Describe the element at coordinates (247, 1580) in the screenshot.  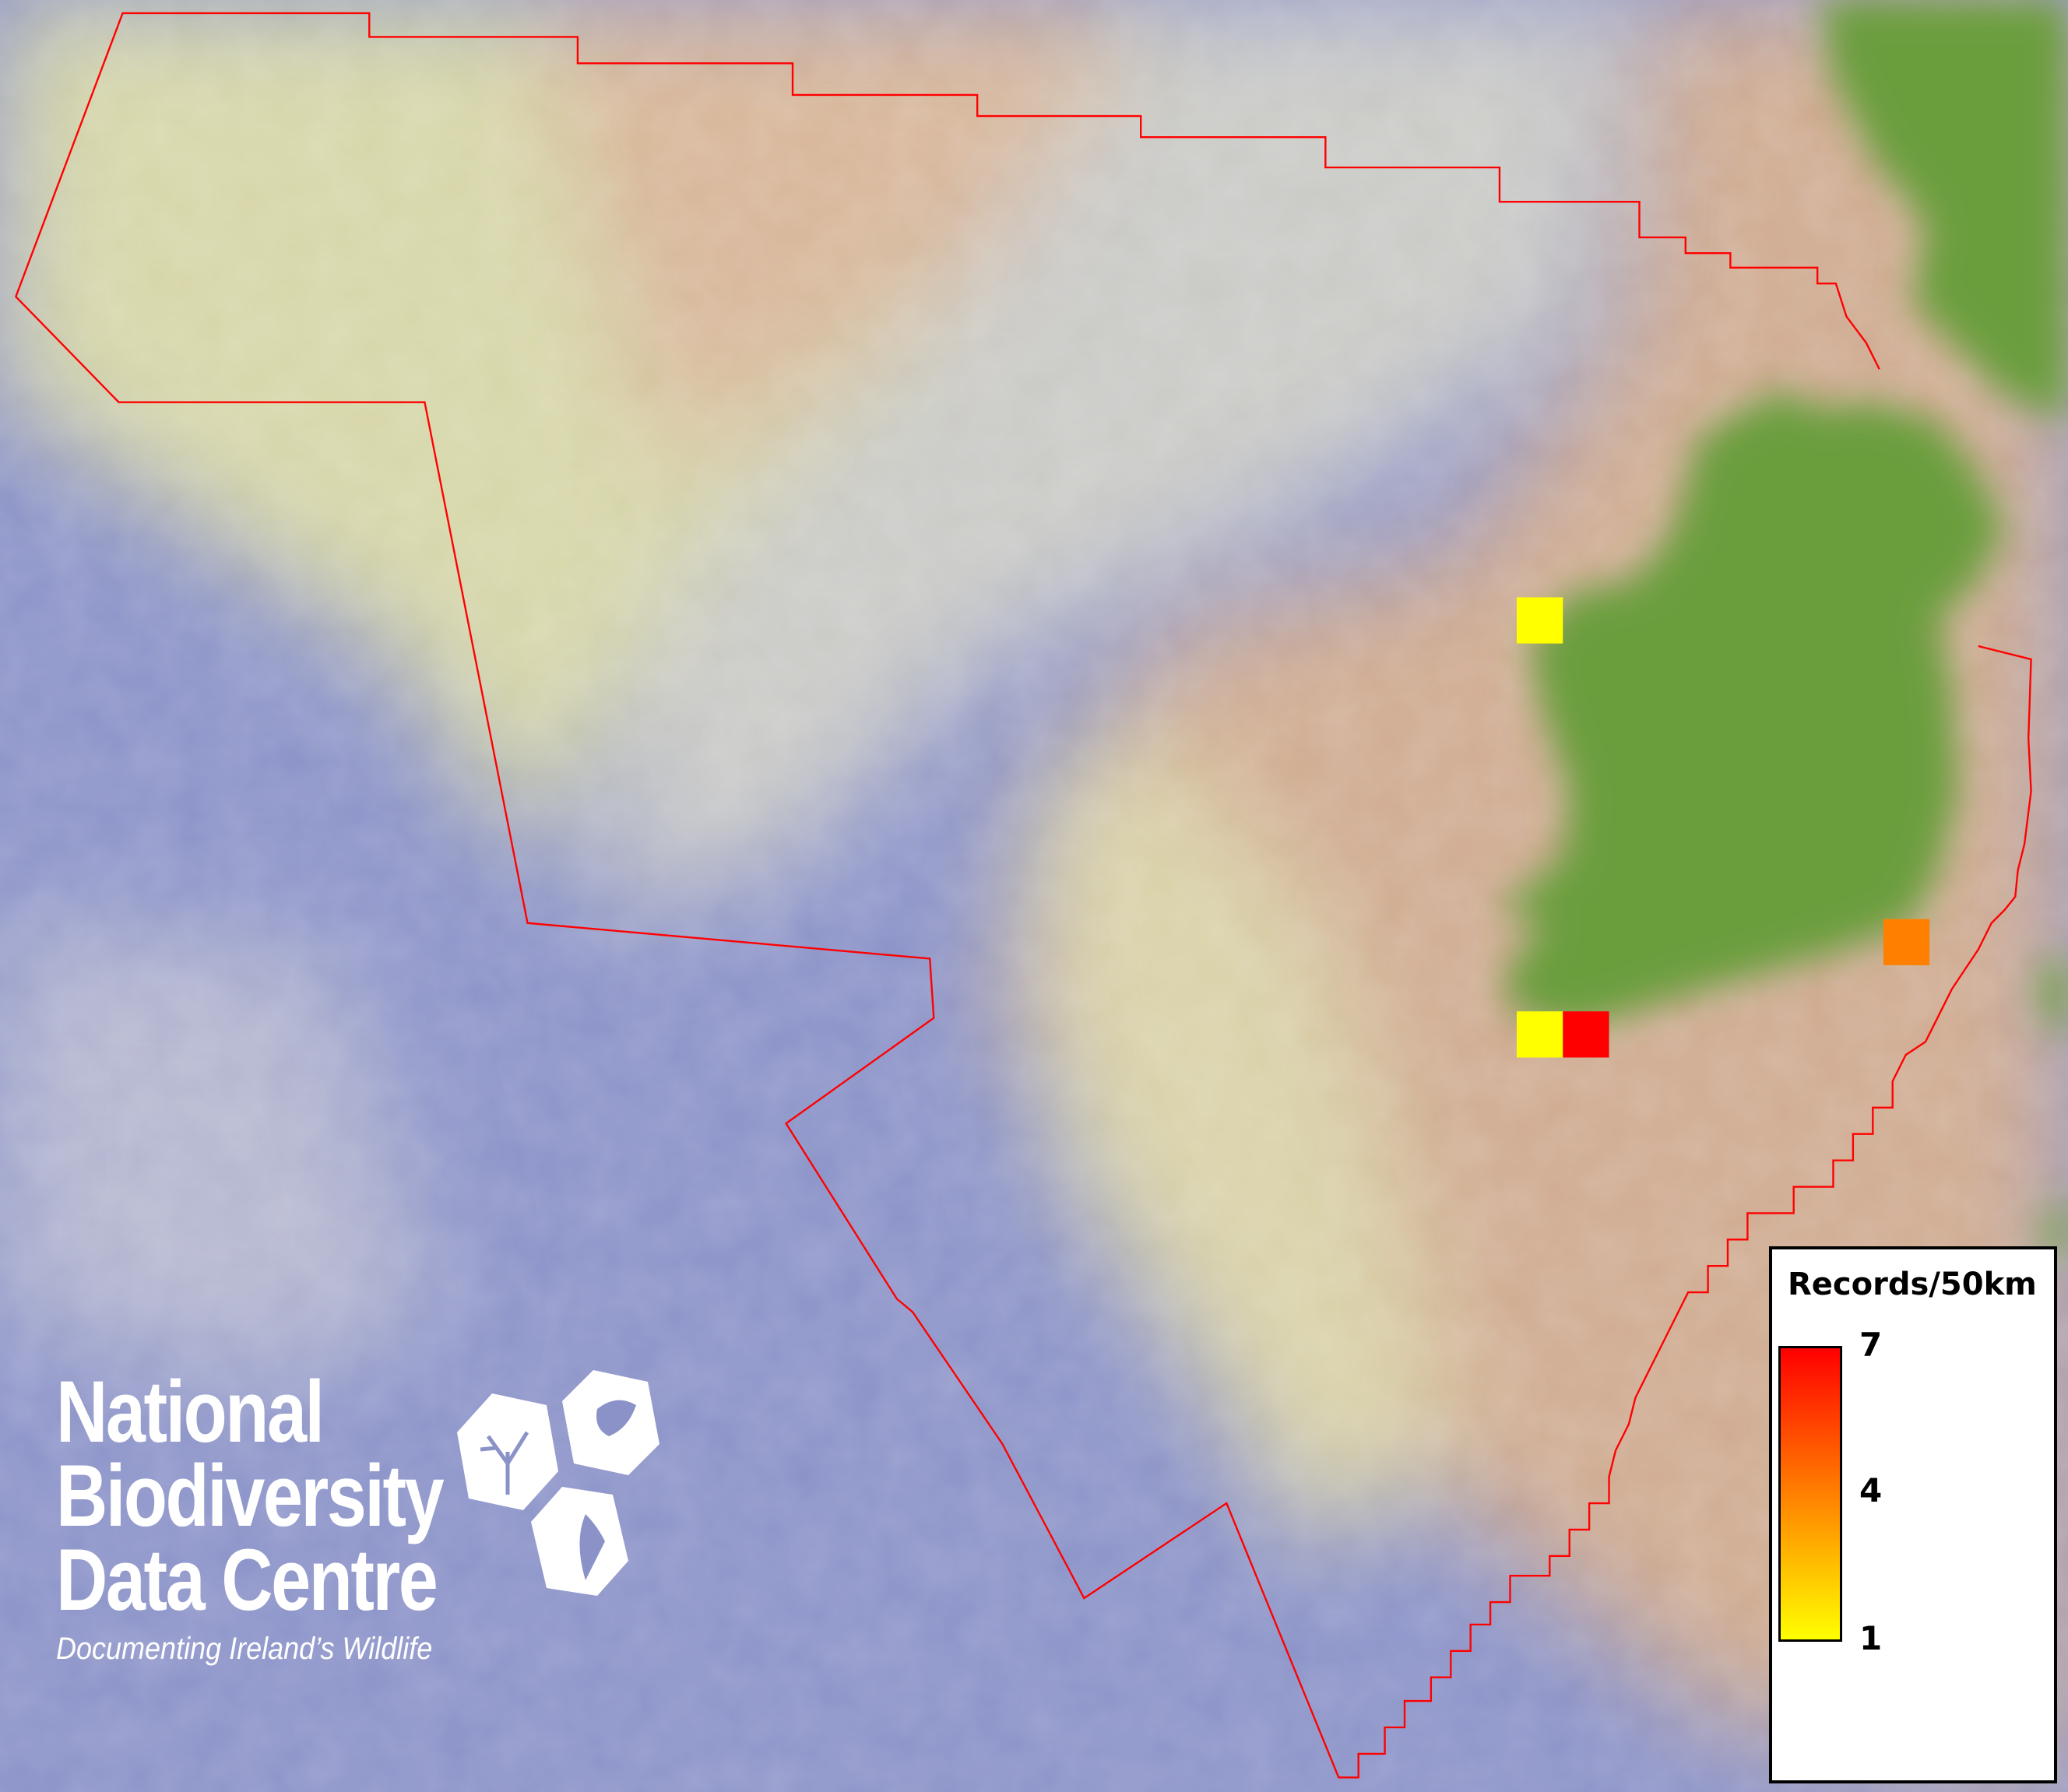
I see `logo-line3: Data Centre` at that location.